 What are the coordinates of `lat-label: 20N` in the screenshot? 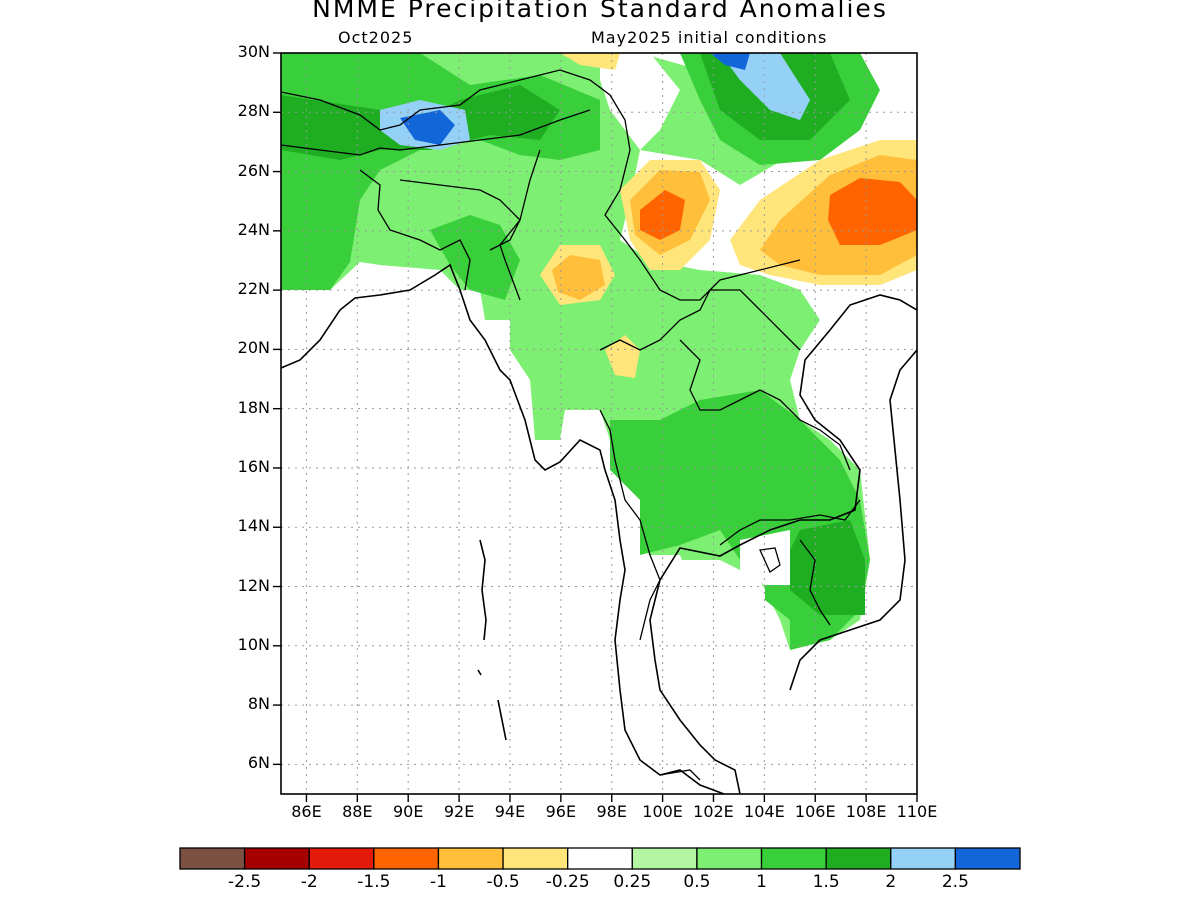 It's located at (253, 348).